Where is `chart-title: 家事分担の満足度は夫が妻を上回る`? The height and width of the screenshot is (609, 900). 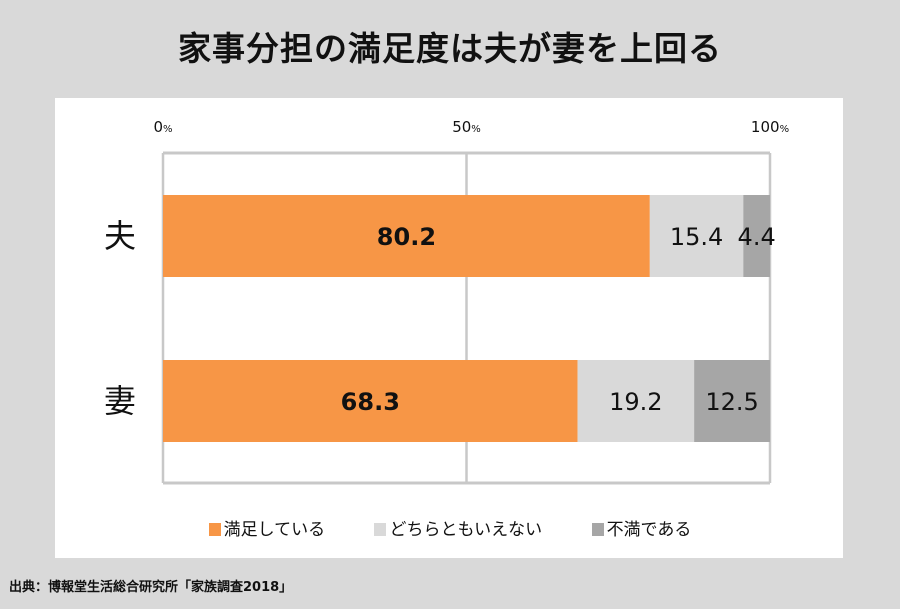 chart-title: 家事分担の満足度は夫が妻を上回る is located at coordinates (450, 48).